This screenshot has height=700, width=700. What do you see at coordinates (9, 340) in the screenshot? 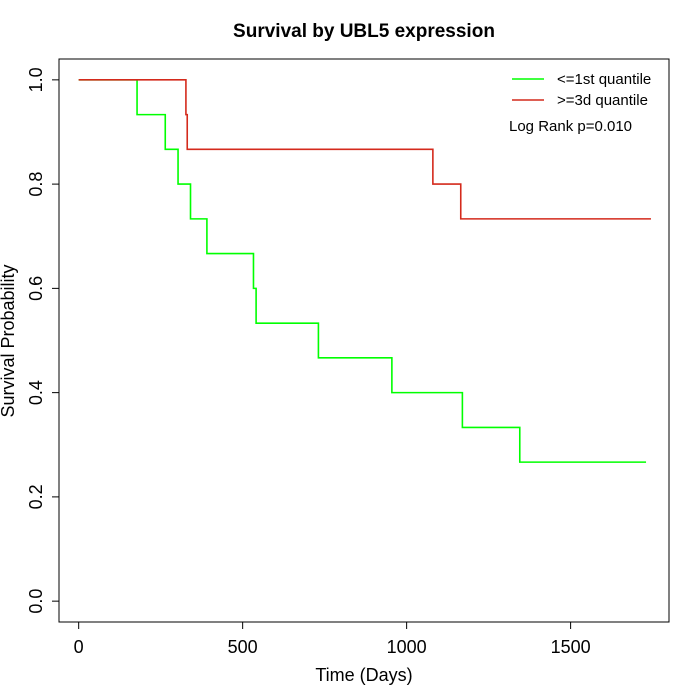
I see `y-axis-label: Survival Probability` at bounding box center [9, 340].